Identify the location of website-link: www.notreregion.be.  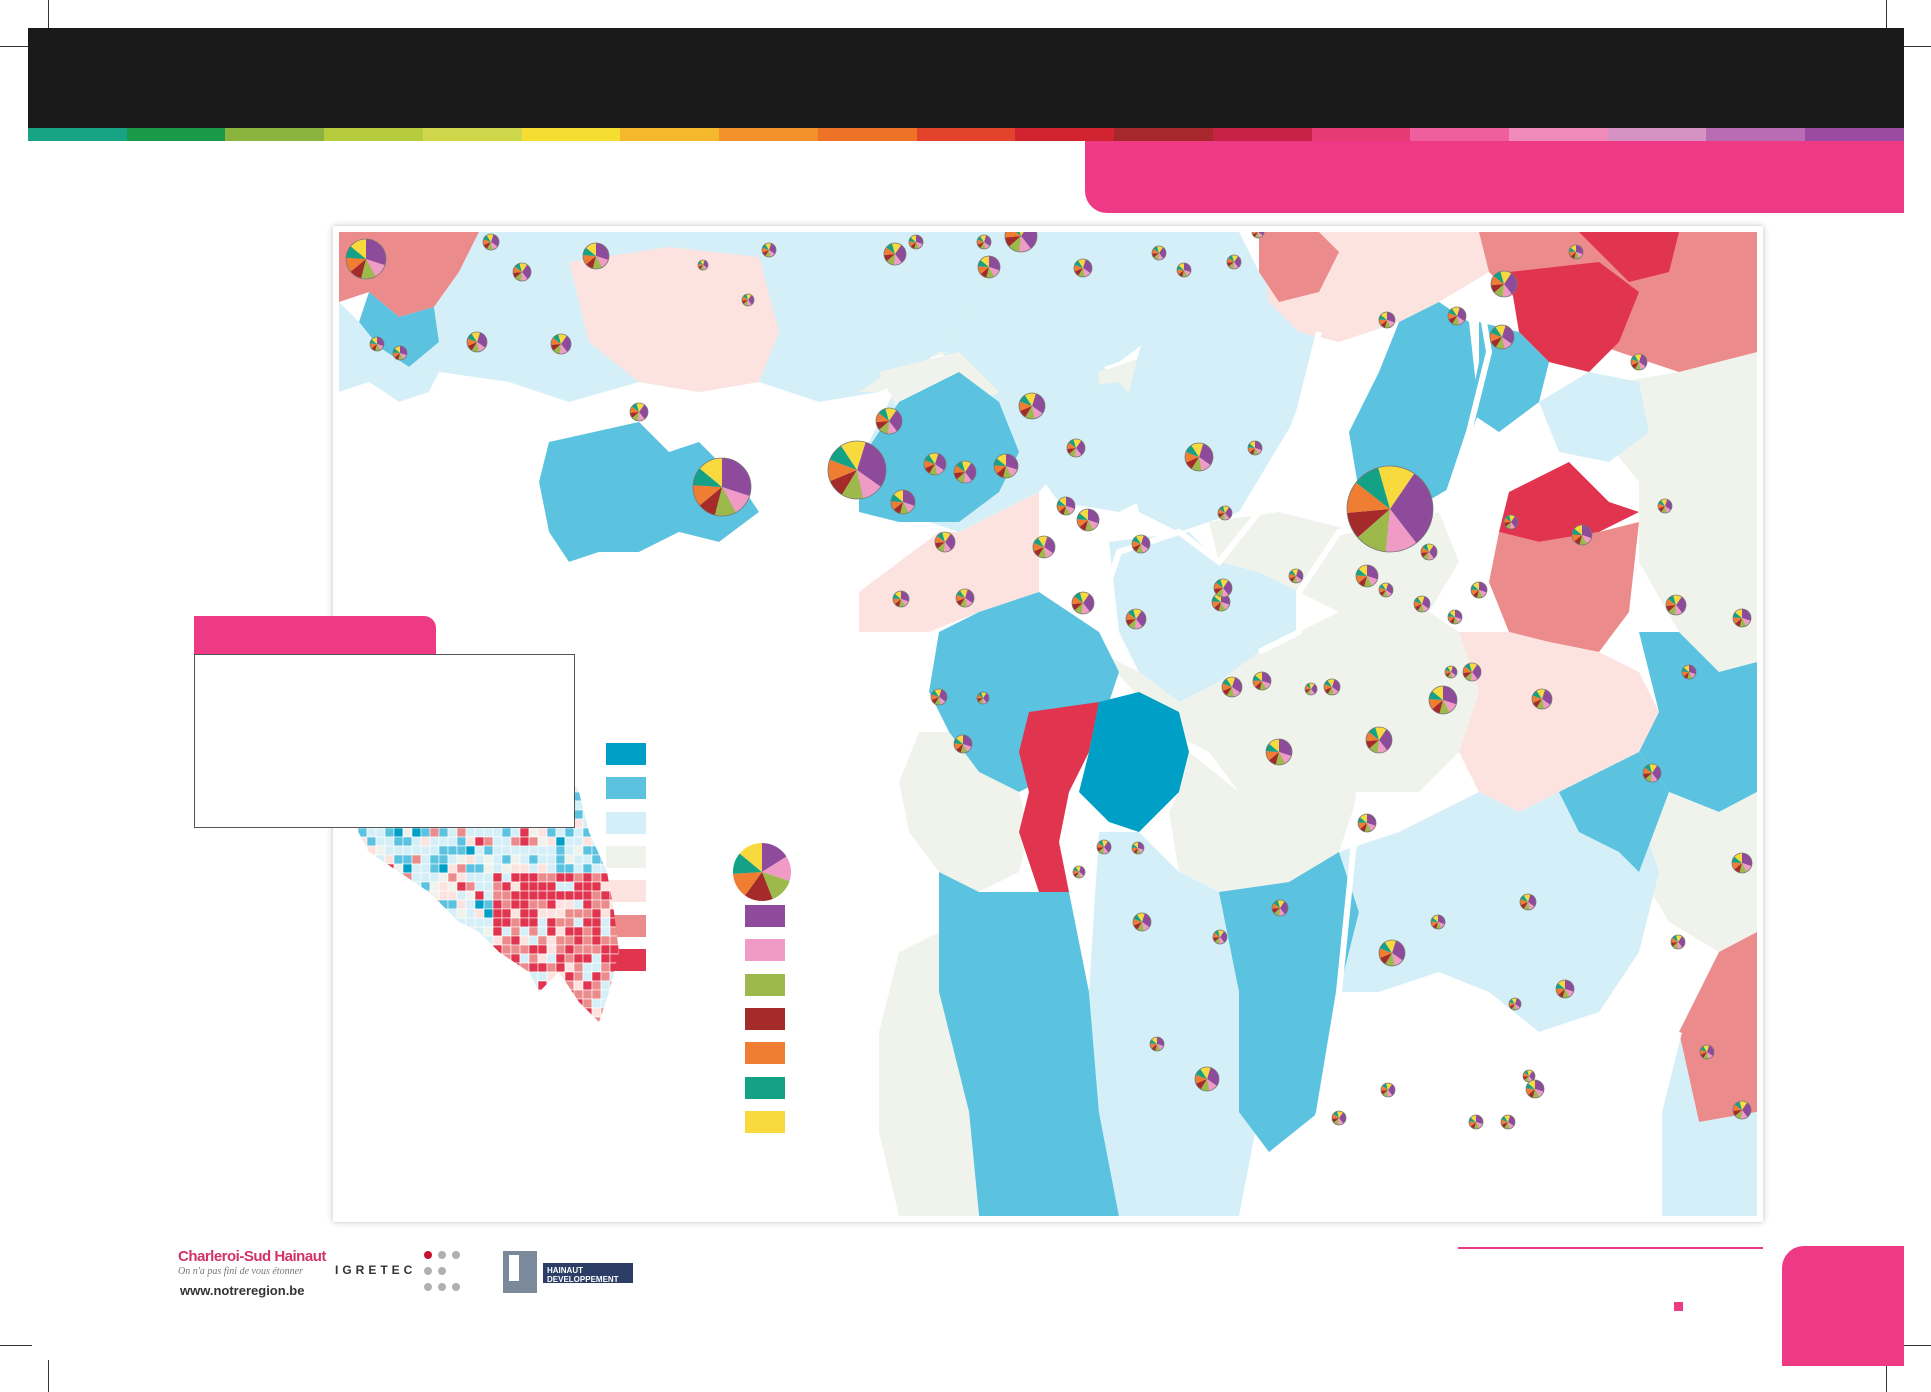
(242, 1290).